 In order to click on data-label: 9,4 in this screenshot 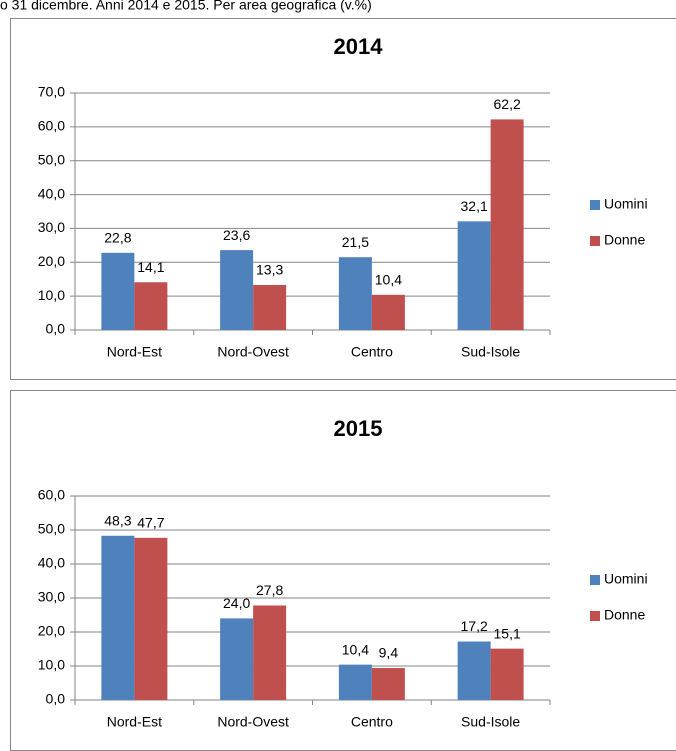, I will do `click(389, 653)`.